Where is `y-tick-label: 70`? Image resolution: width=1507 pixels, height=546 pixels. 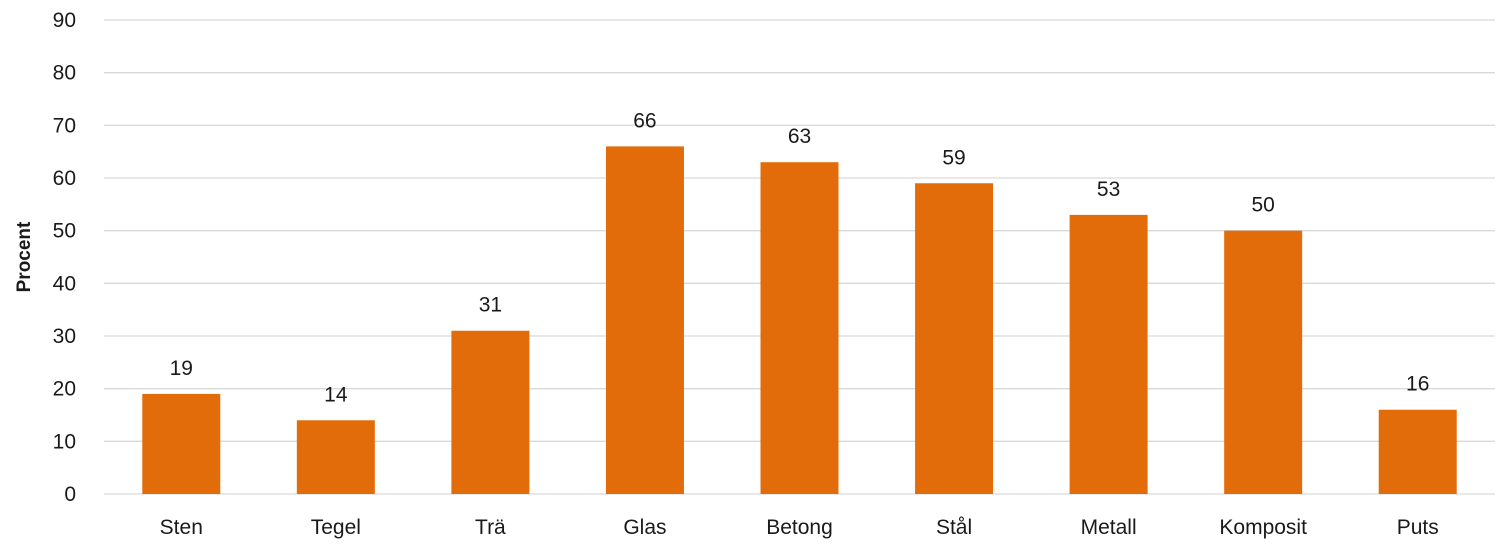
y-tick-label: 70 is located at coordinates (64, 125).